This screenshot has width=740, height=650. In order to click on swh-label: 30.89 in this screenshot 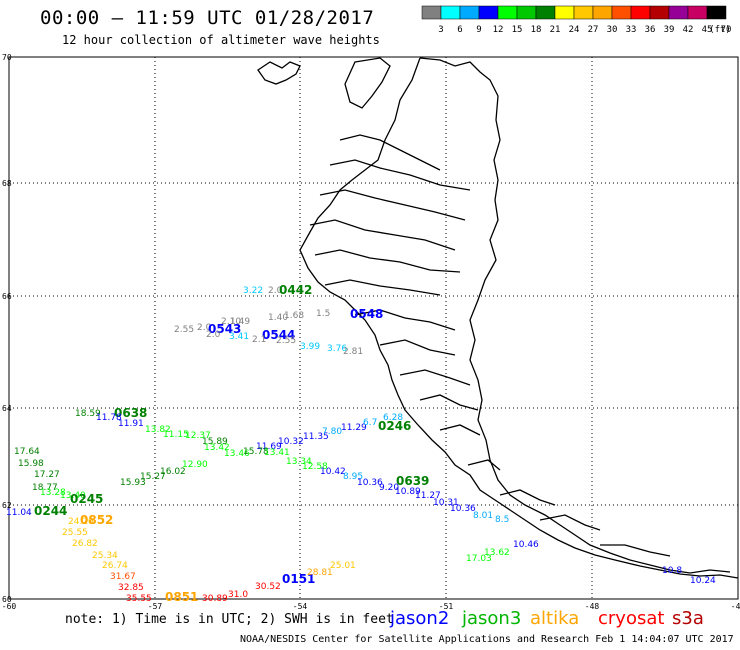, I will do `click(215, 599)`.